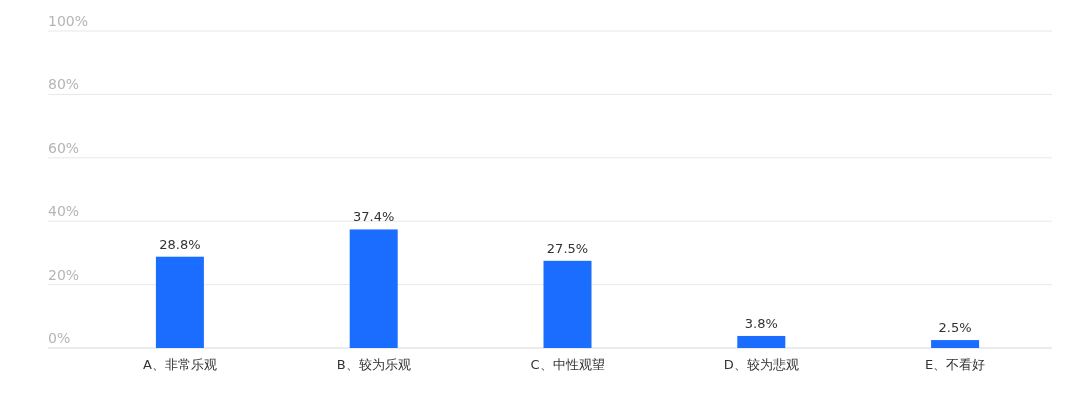 The image size is (1080, 394). What do you see at coordinates (761, 323) in the screenshot?
I see `data-label: 3.8%` at bounding box center [761, 323].